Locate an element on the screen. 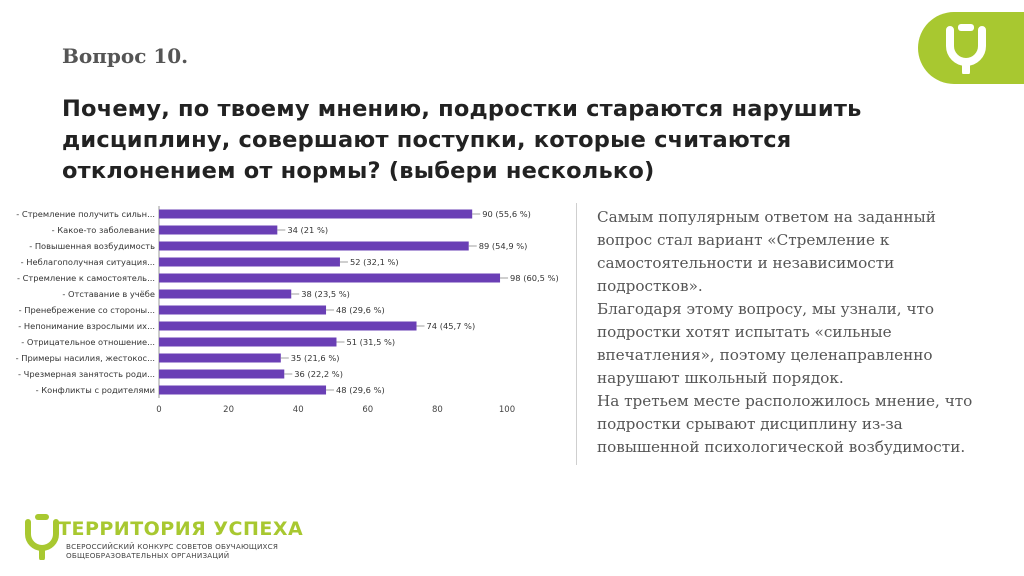 The width and height of the screenshot is (1024, 576). footer-subtitle-line-2: ОБЩЕОБРАЗОВАТЕЛЬНЫХ ОРГАНИЗАЦИЙ is located at coordinates (148, 555).